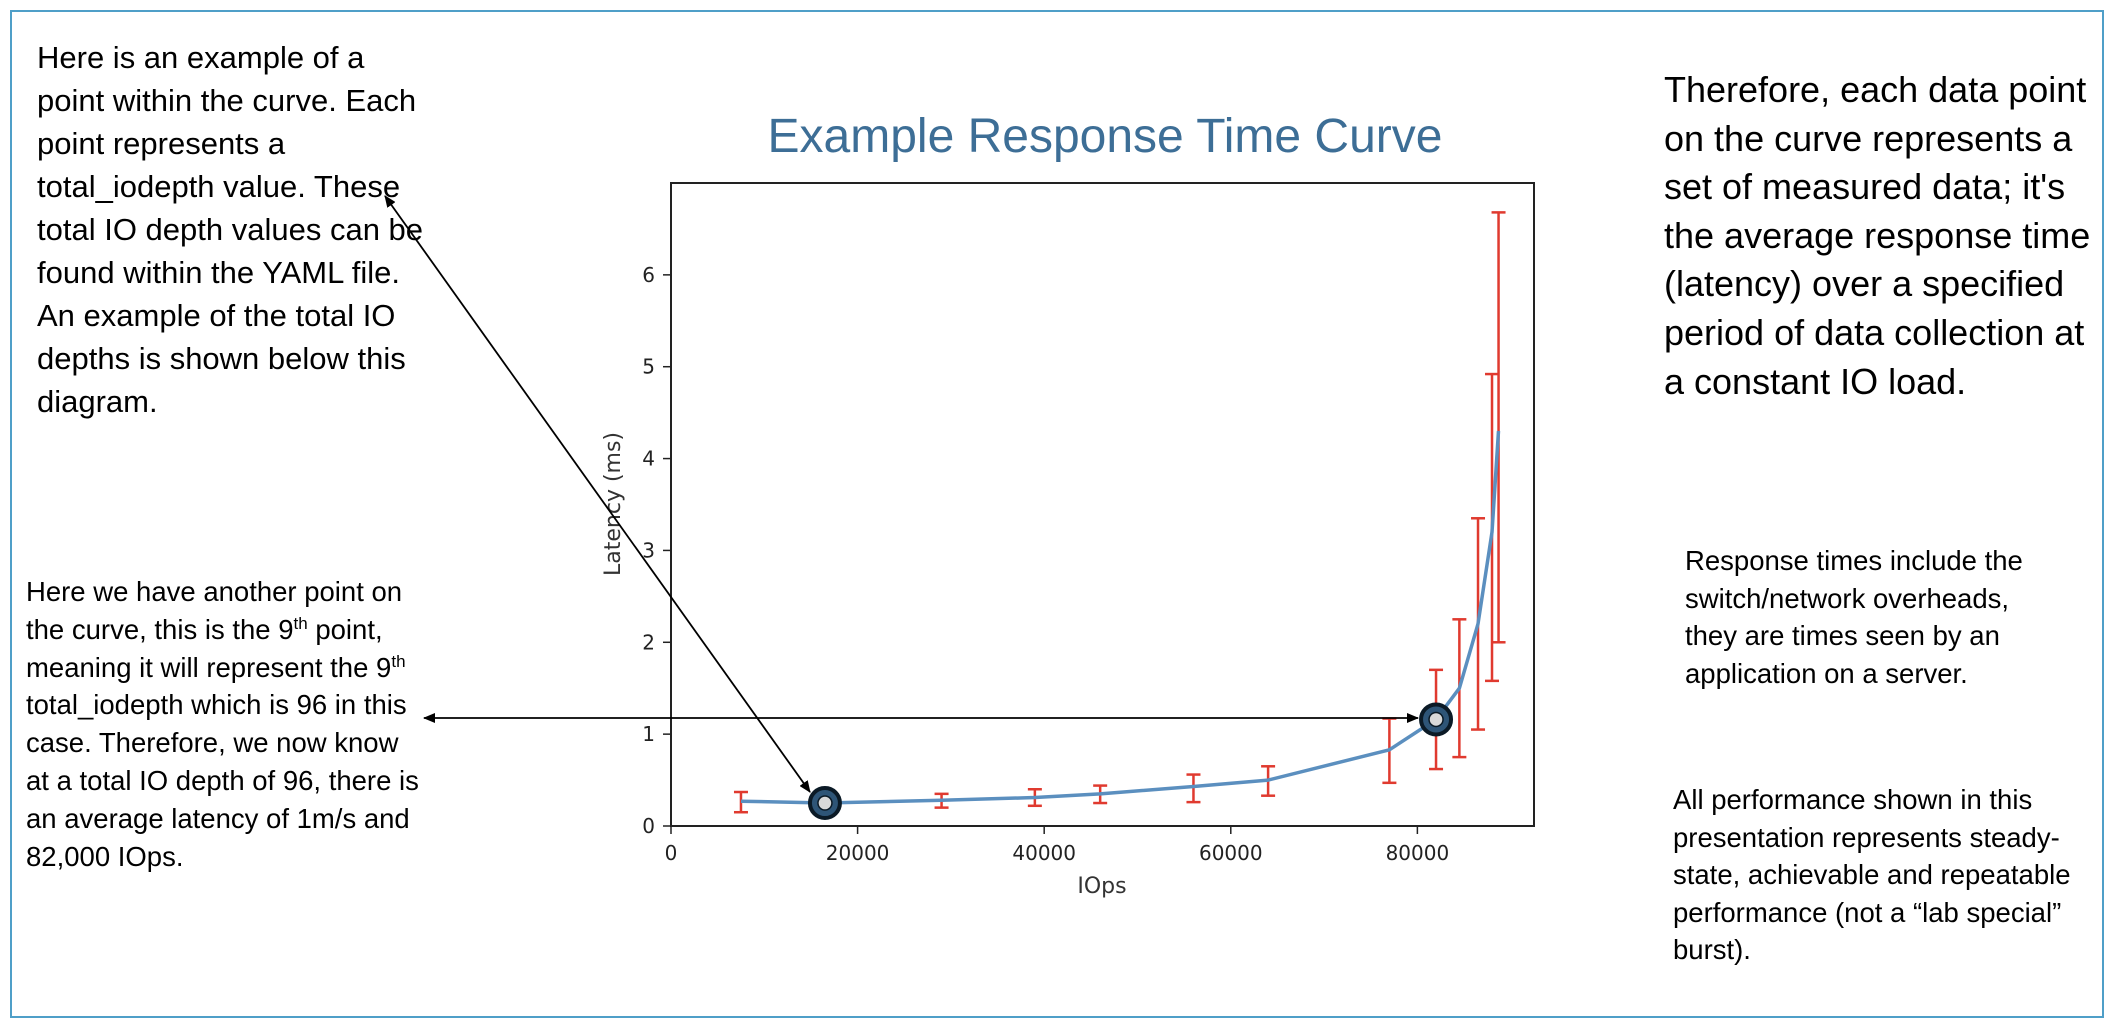 Image resolution: width=2116 pixels, height=1030 pixels. What do you see at coordinates (648, 275) in the screenshot?
I see `y-tick-label: 6` at bounding box center [648, 275].